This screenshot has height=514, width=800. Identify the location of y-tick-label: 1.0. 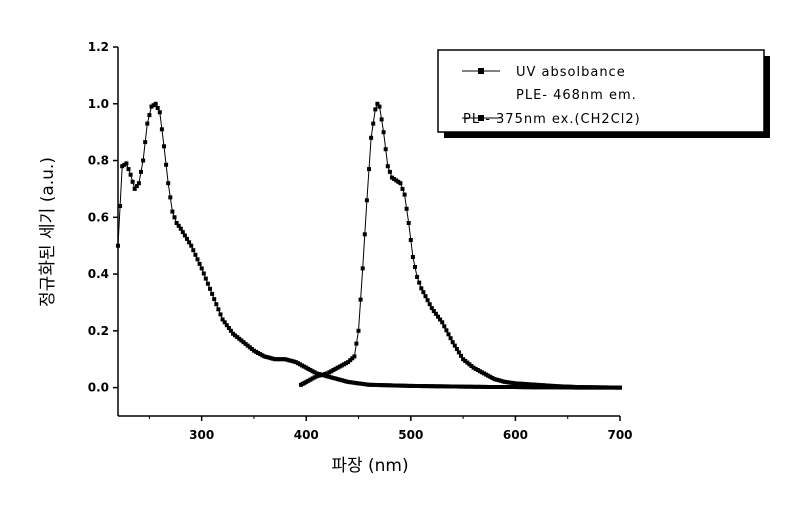
(98, 104).